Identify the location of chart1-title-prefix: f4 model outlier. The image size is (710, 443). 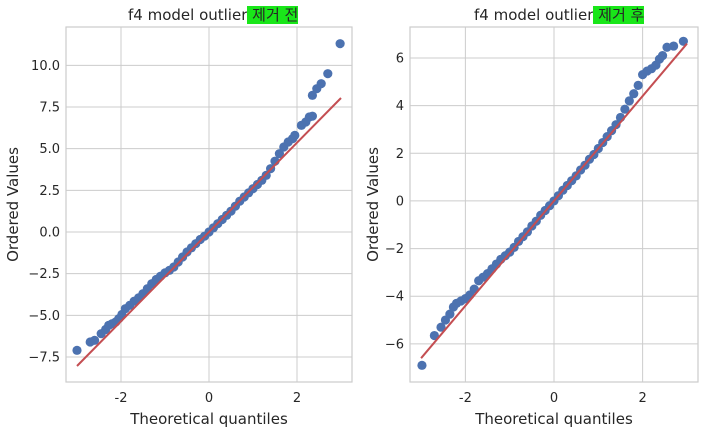
(188, 15).